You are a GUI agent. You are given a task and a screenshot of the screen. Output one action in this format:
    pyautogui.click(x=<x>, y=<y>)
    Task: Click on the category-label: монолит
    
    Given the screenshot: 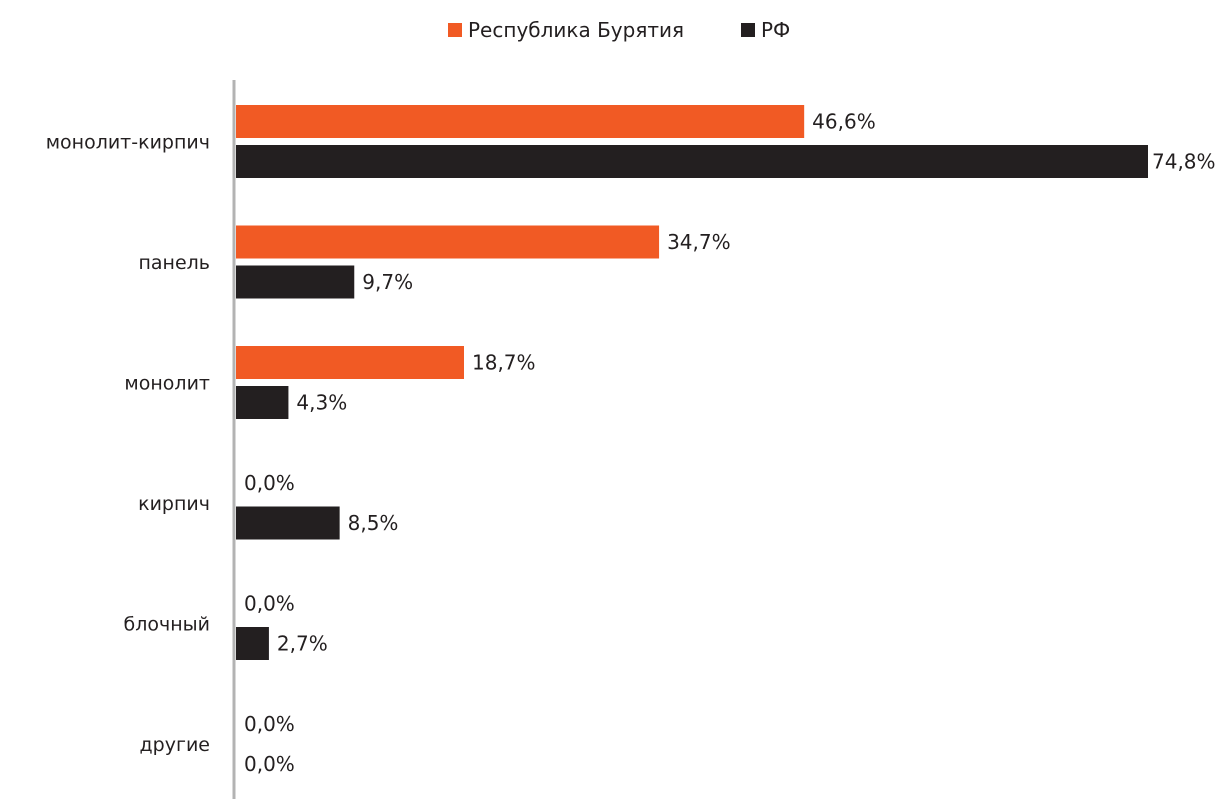 What is the action you would take?
    pyautogui.click(x=167, y=384)
    